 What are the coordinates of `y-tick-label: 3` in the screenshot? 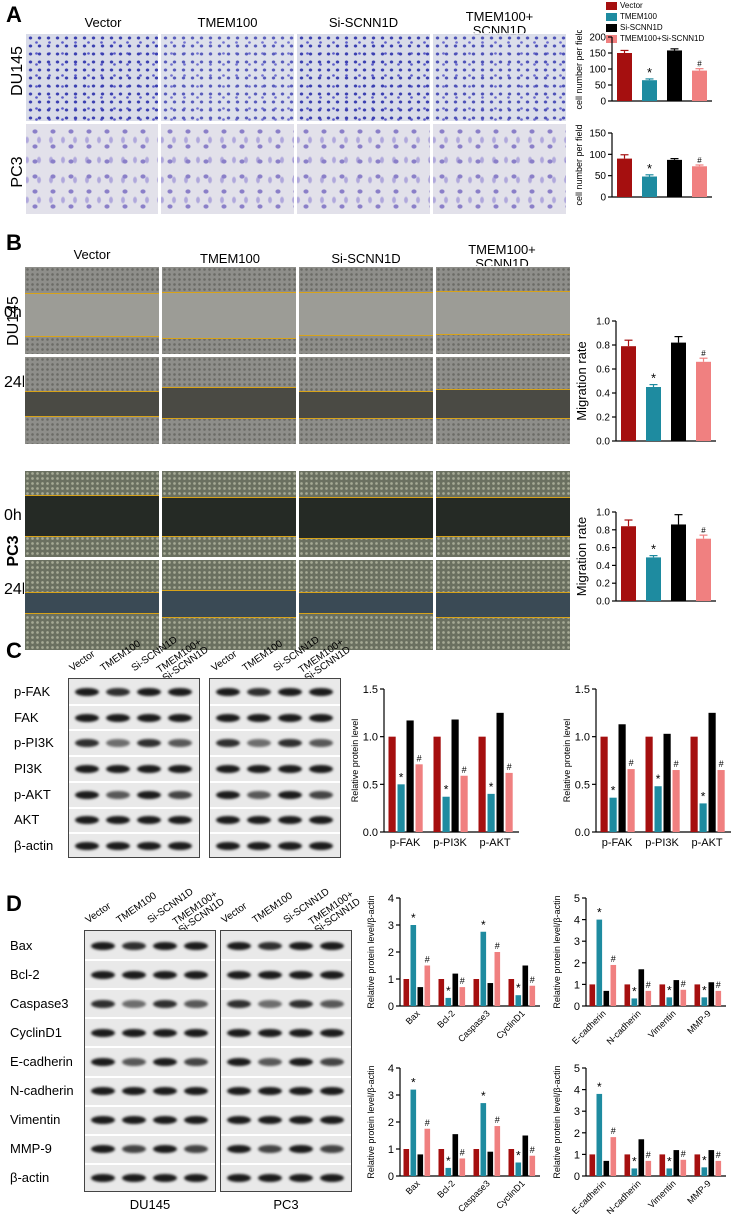 It's located at (391, 926).